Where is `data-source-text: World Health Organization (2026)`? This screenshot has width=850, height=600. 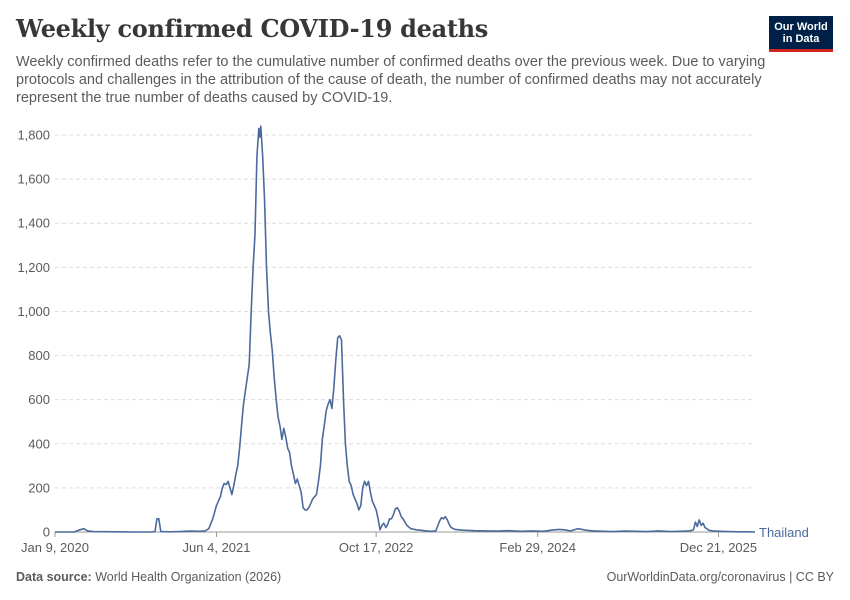
data-source-text: World Health Organization (2026) is located at coordinates (188, 577).